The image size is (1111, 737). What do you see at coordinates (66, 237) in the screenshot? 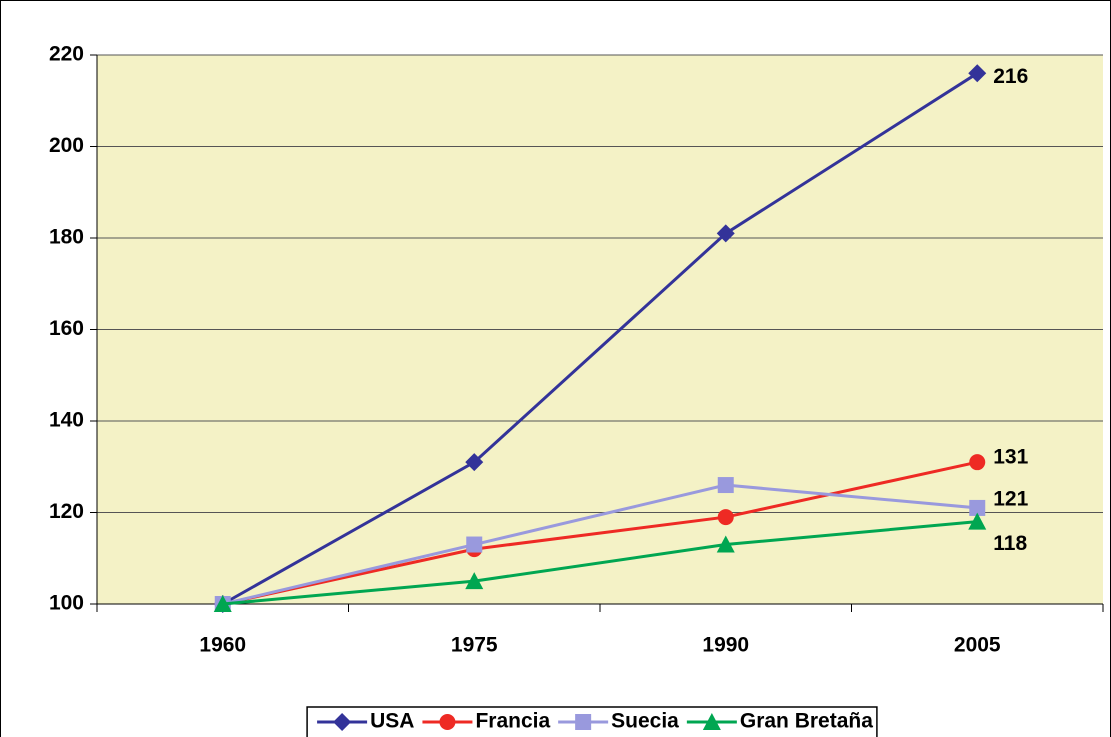
I see `y-tick-label: 180` at bounding box center [66, 237].